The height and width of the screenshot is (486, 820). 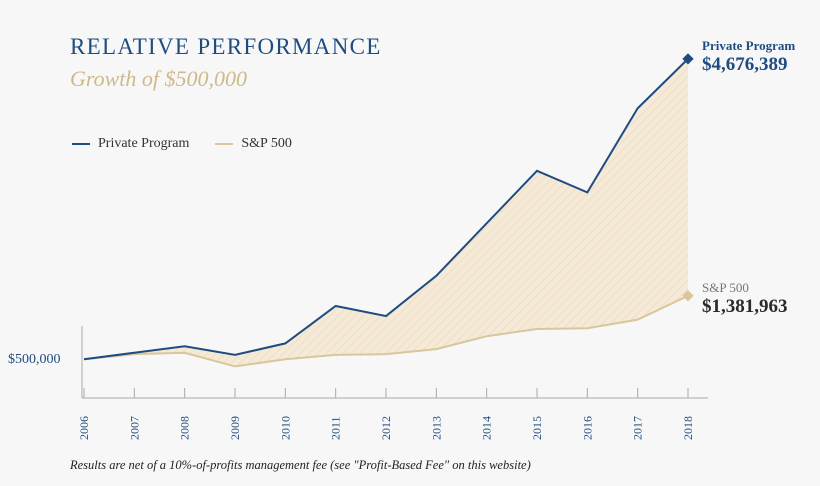 I want to click on legend-swatch-sp500, so click(x=224, y=144).